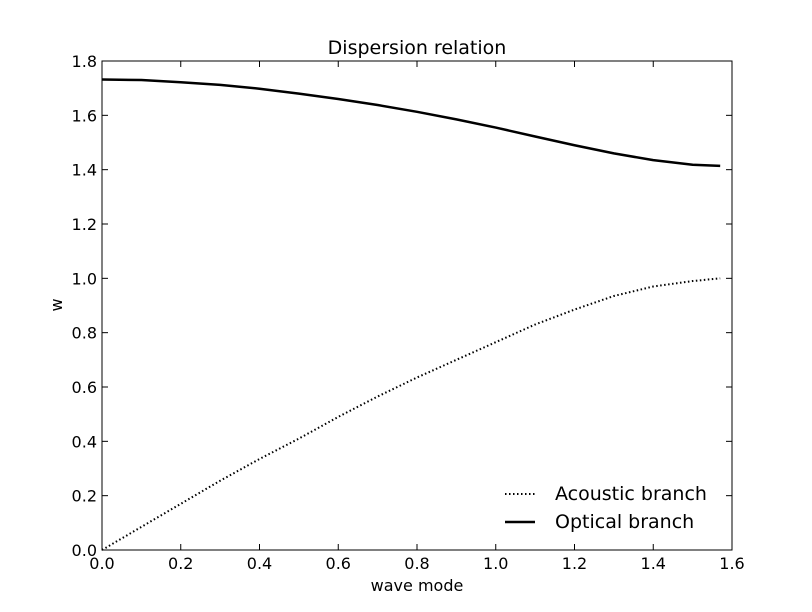 This screenshot has height=612, width=812. I want to click on y-tick-label: 1.6, so click(84, 115).